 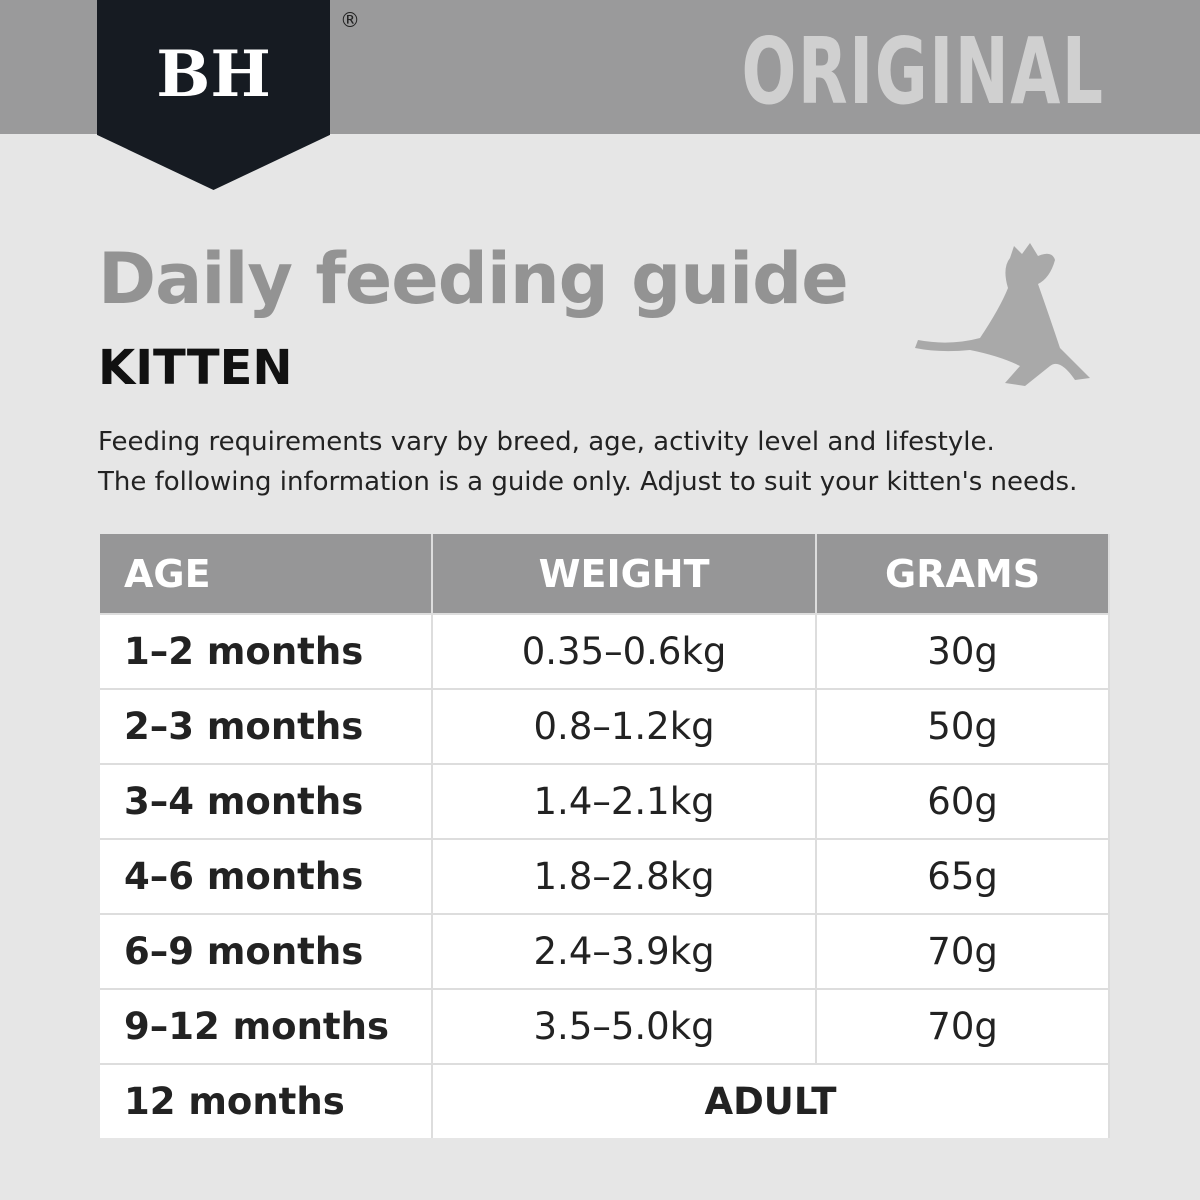 I want to click on table-cell: 60g, so click(x=963, y=801).